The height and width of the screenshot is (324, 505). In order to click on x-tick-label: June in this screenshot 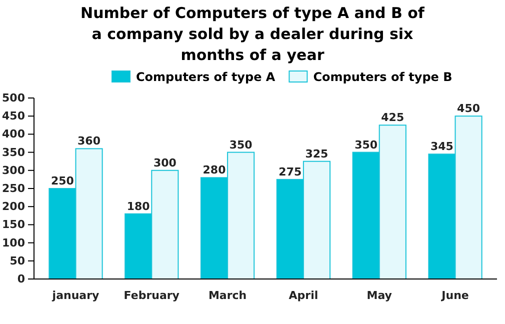, I will do `click(454, 295)`.